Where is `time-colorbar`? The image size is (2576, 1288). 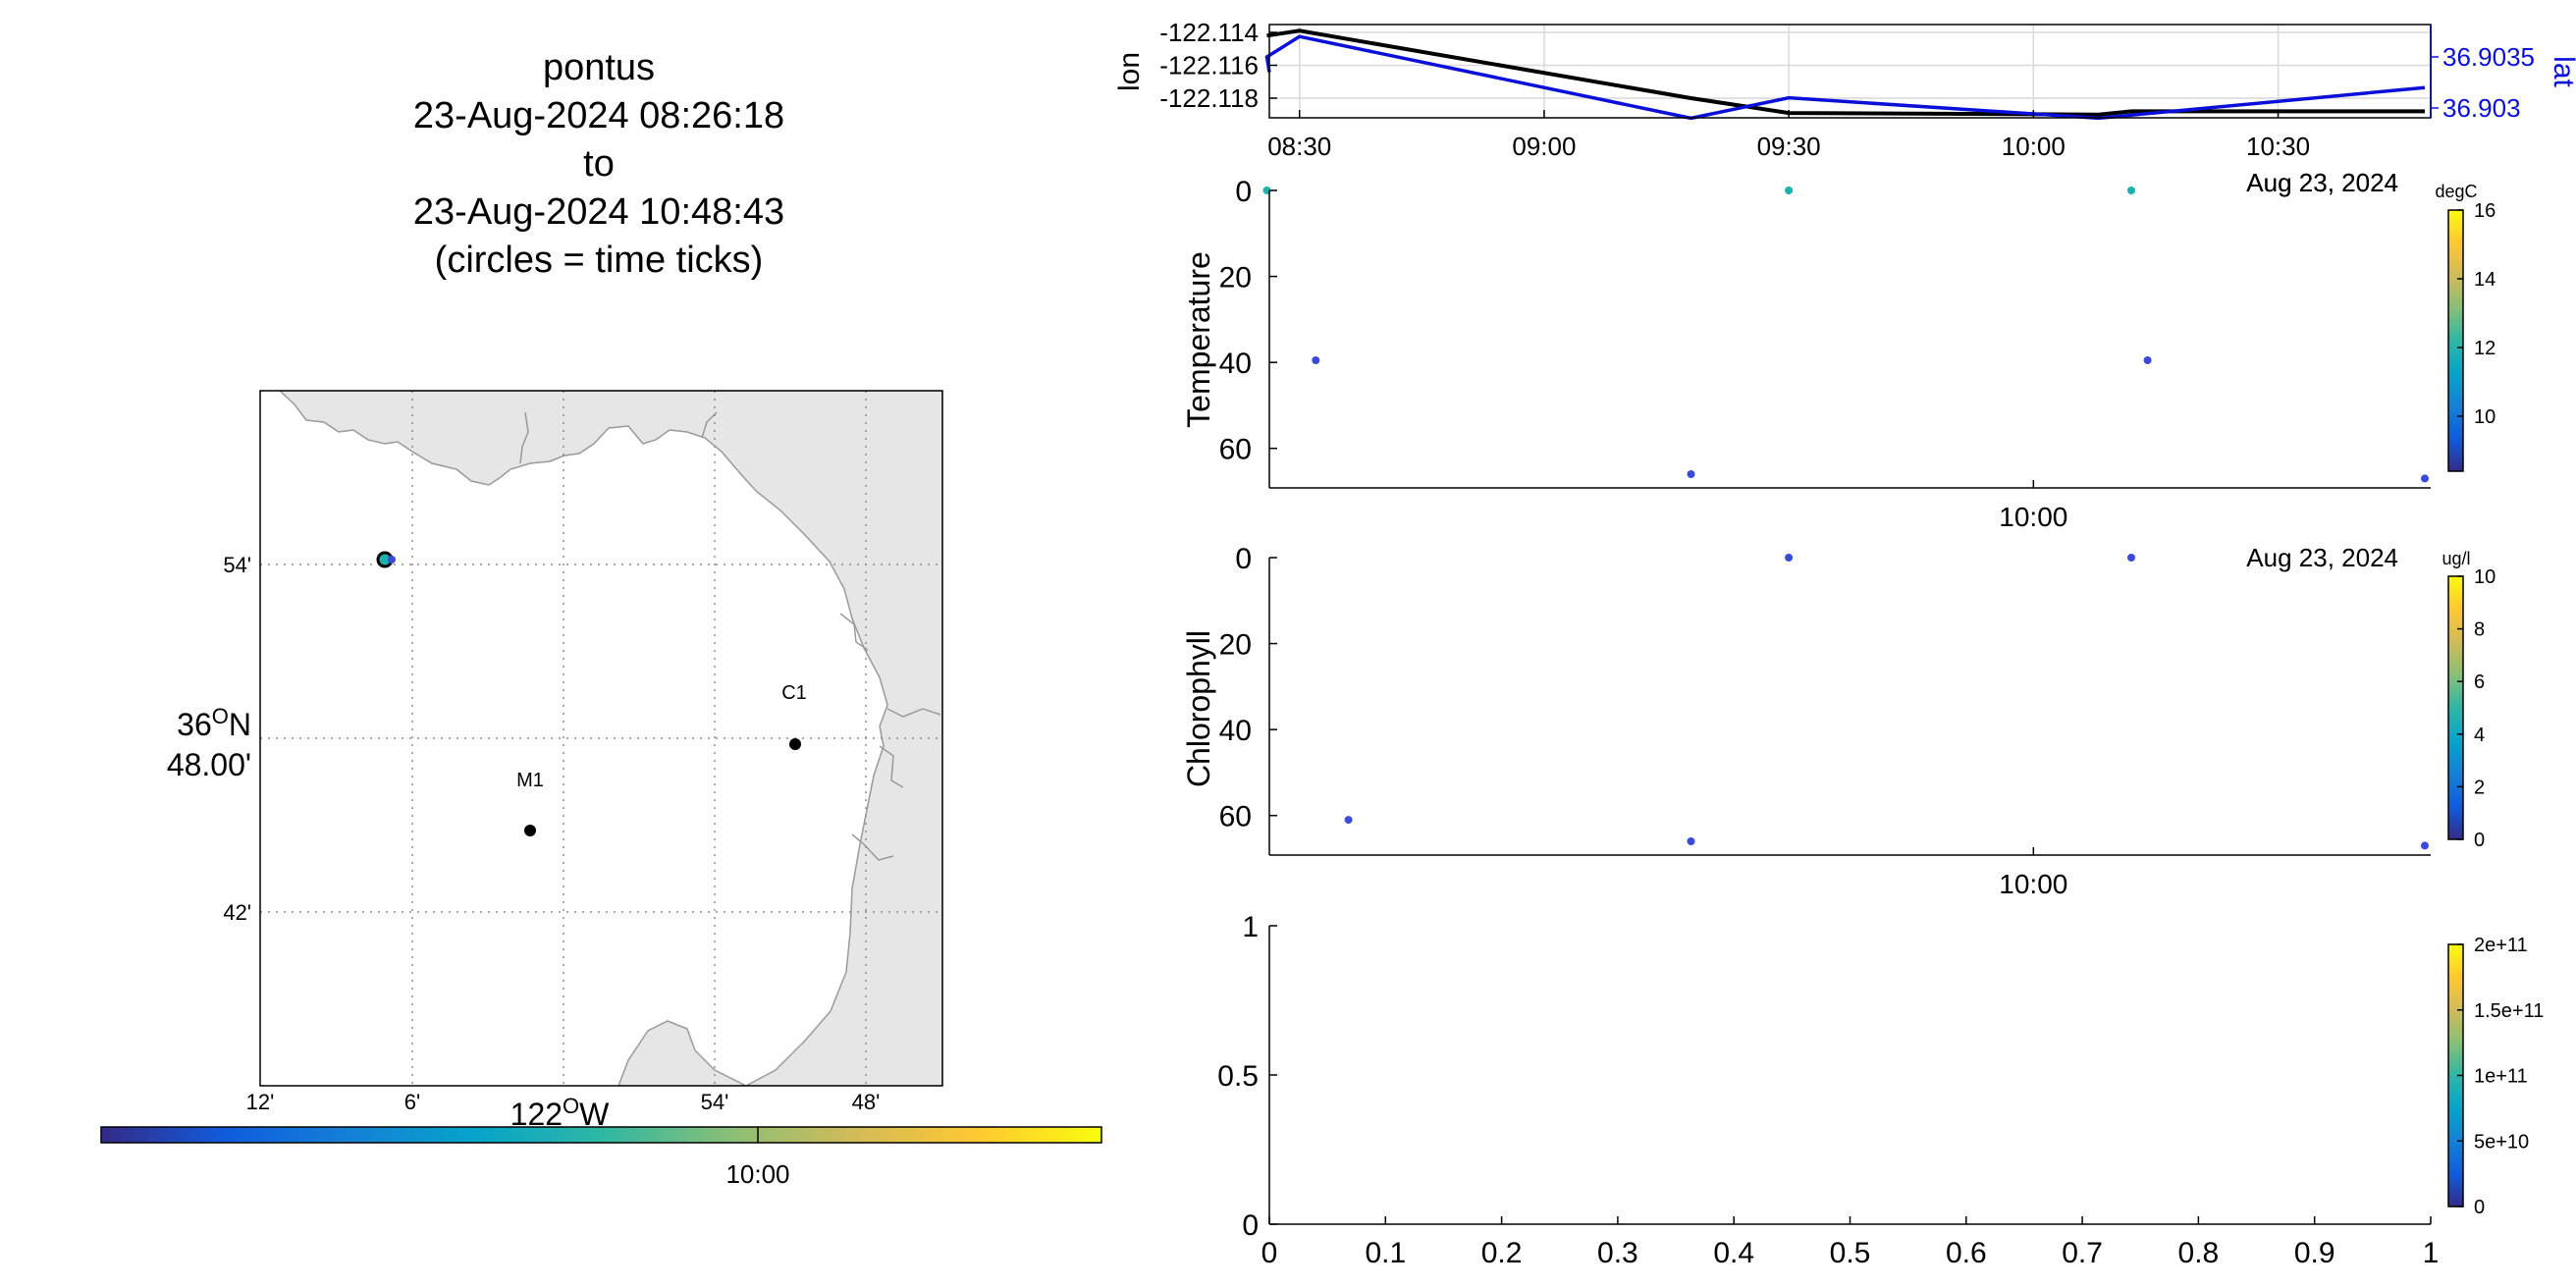
time-colorbar is located at coordinates (601, 1135).